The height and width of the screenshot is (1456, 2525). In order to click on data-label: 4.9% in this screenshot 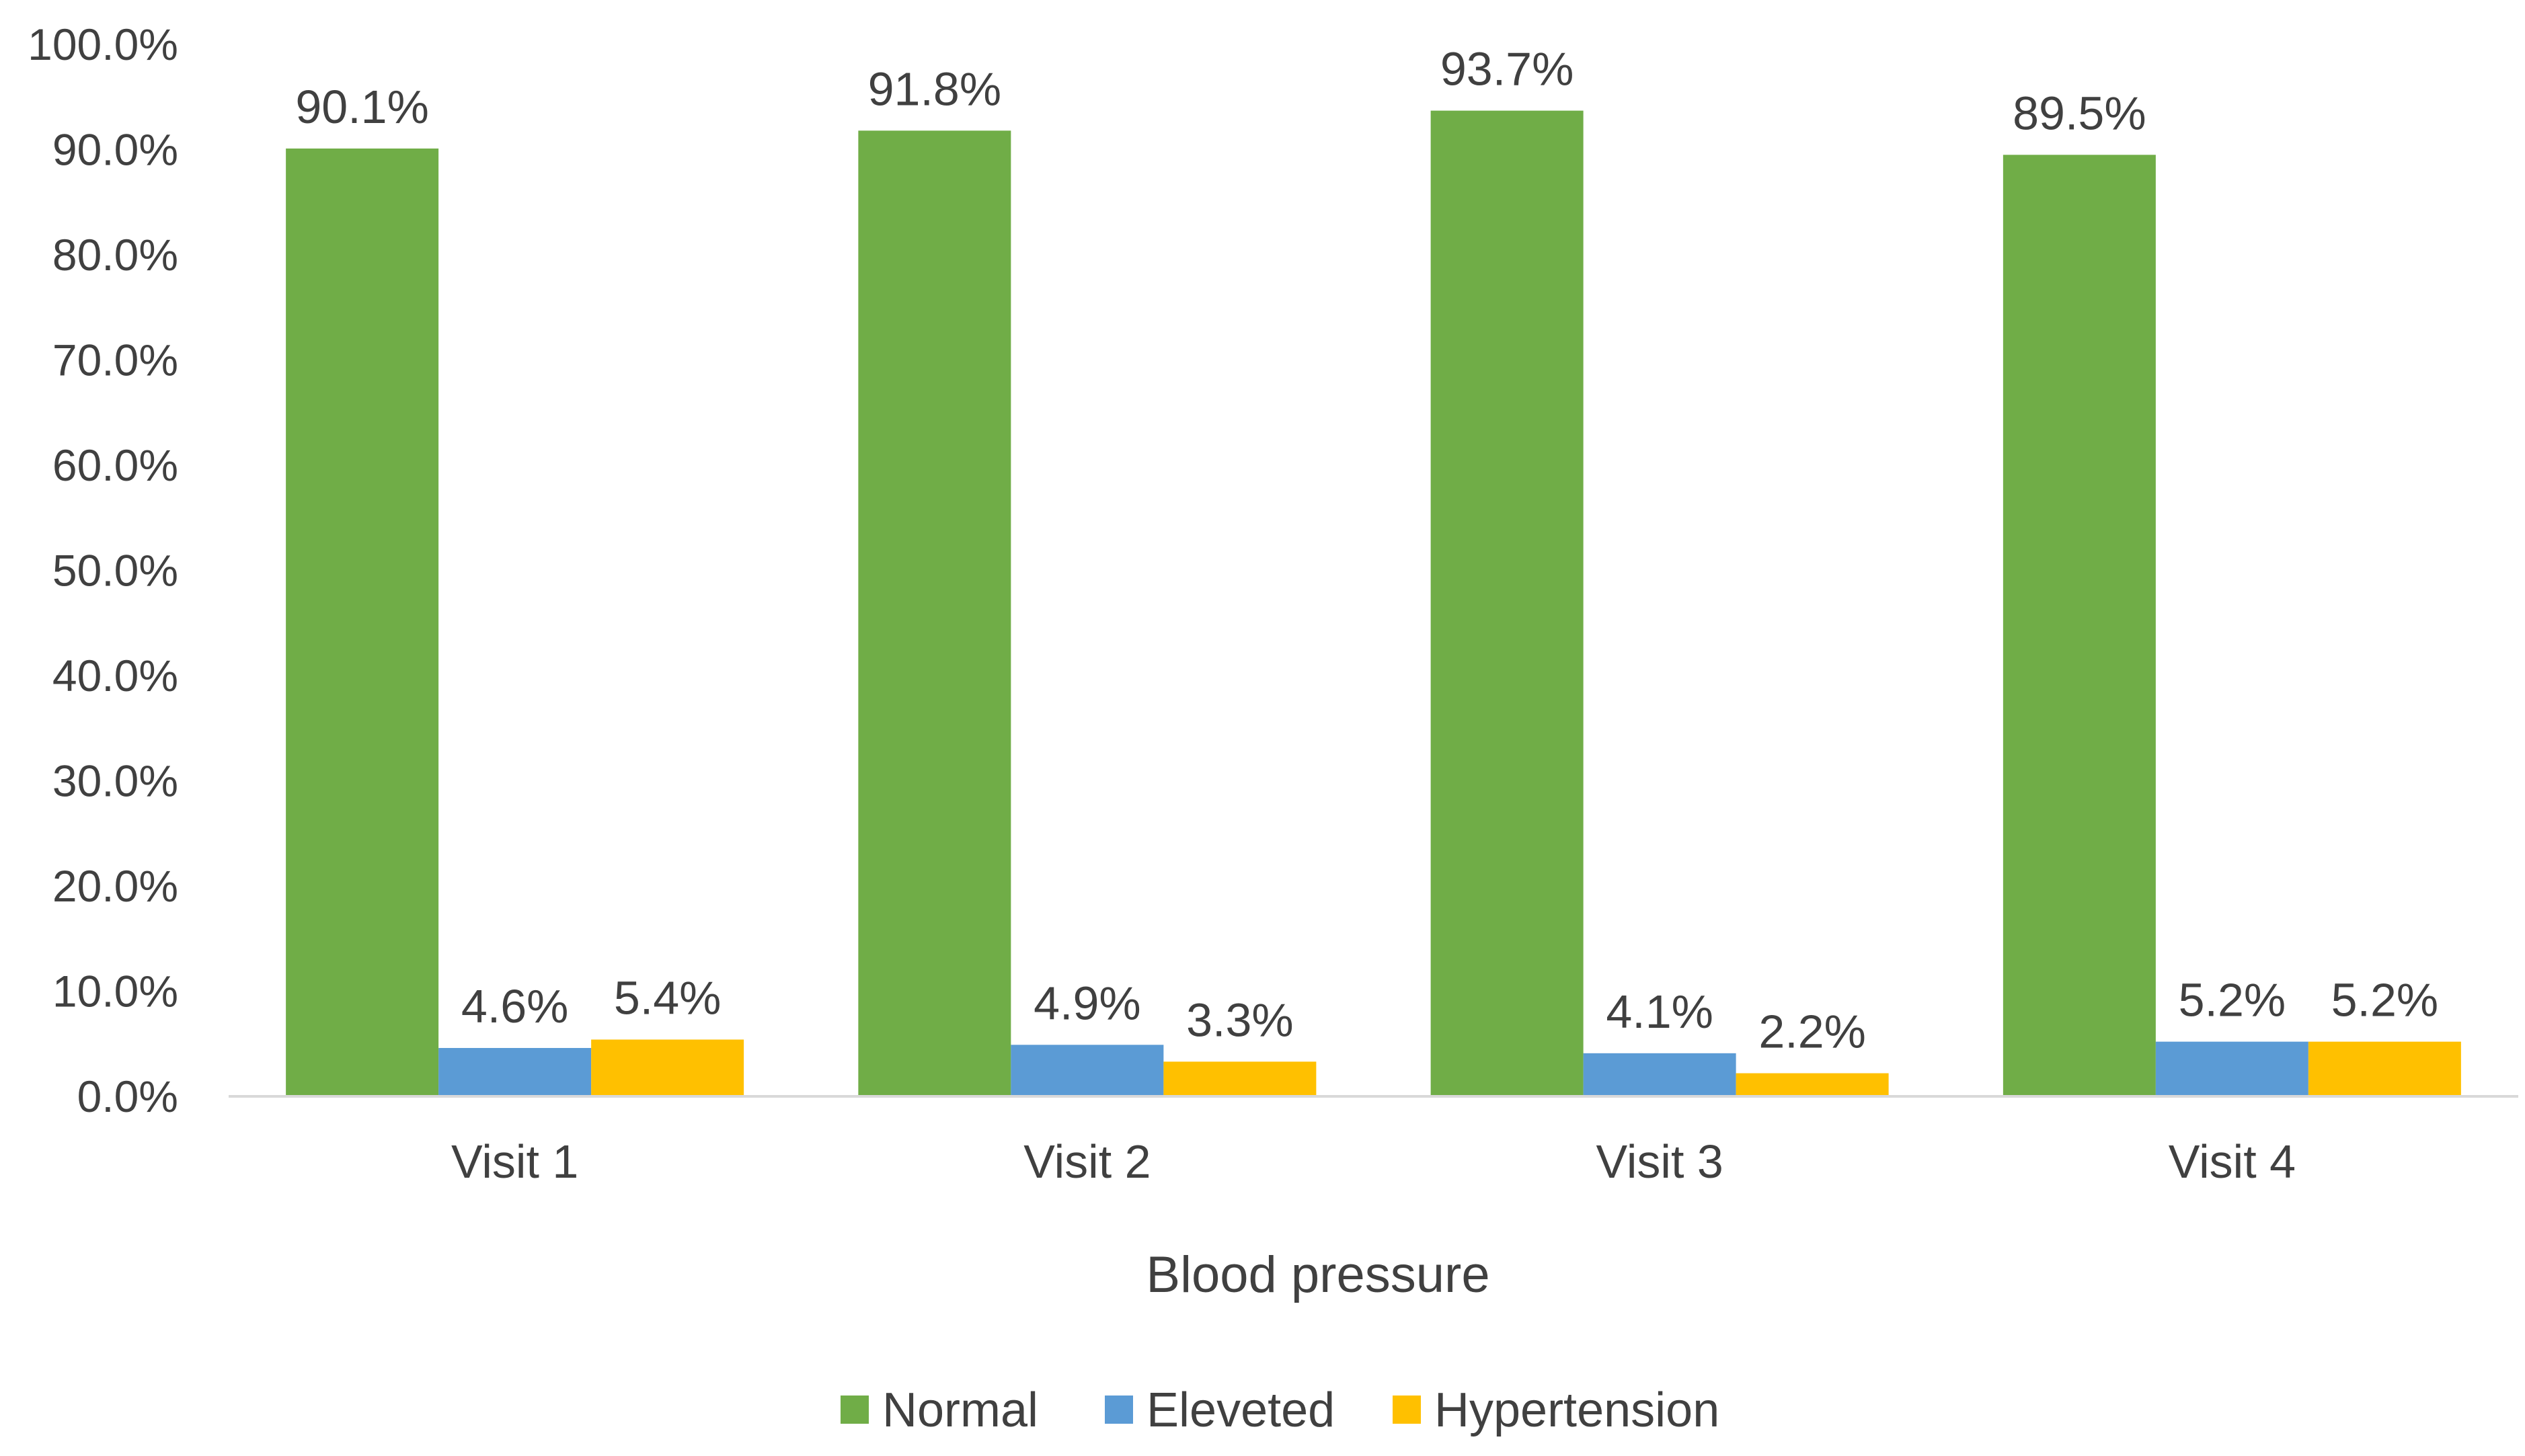, I will do `click(1087, 1003)`.